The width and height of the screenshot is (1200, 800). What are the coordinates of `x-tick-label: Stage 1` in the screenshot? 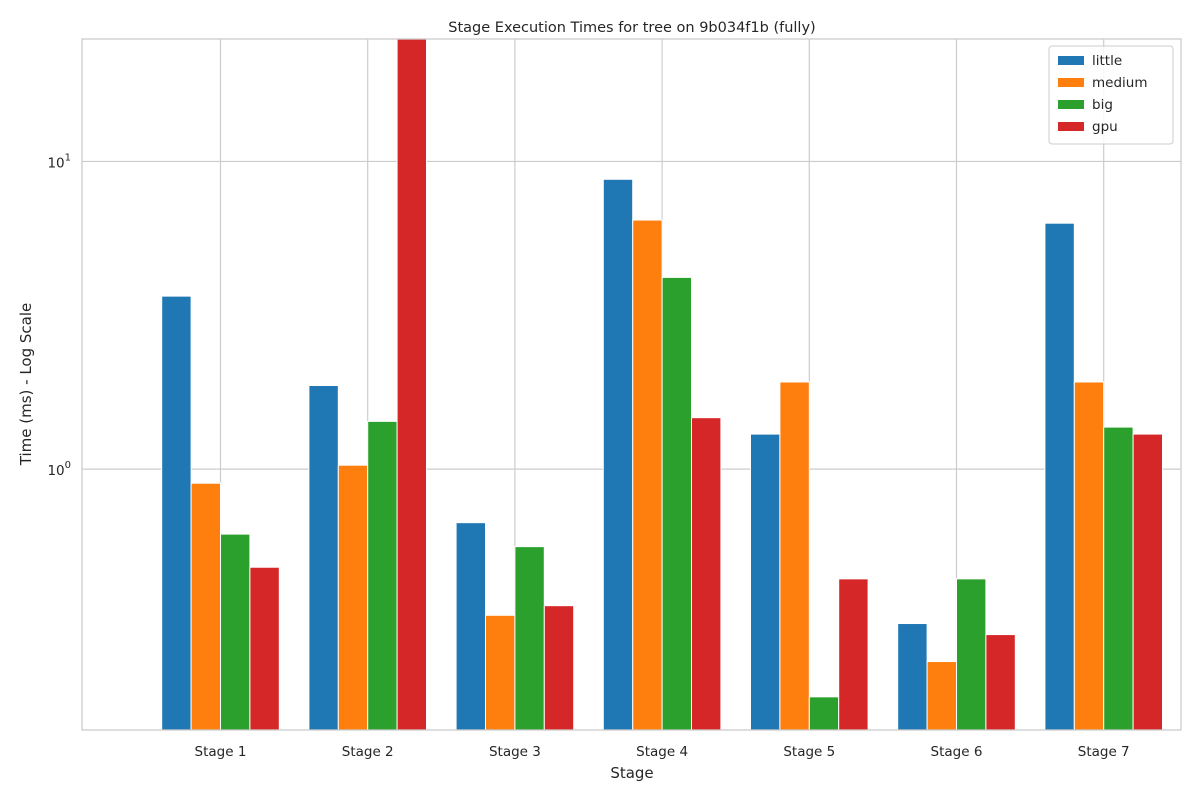 It's located at (221, 752).